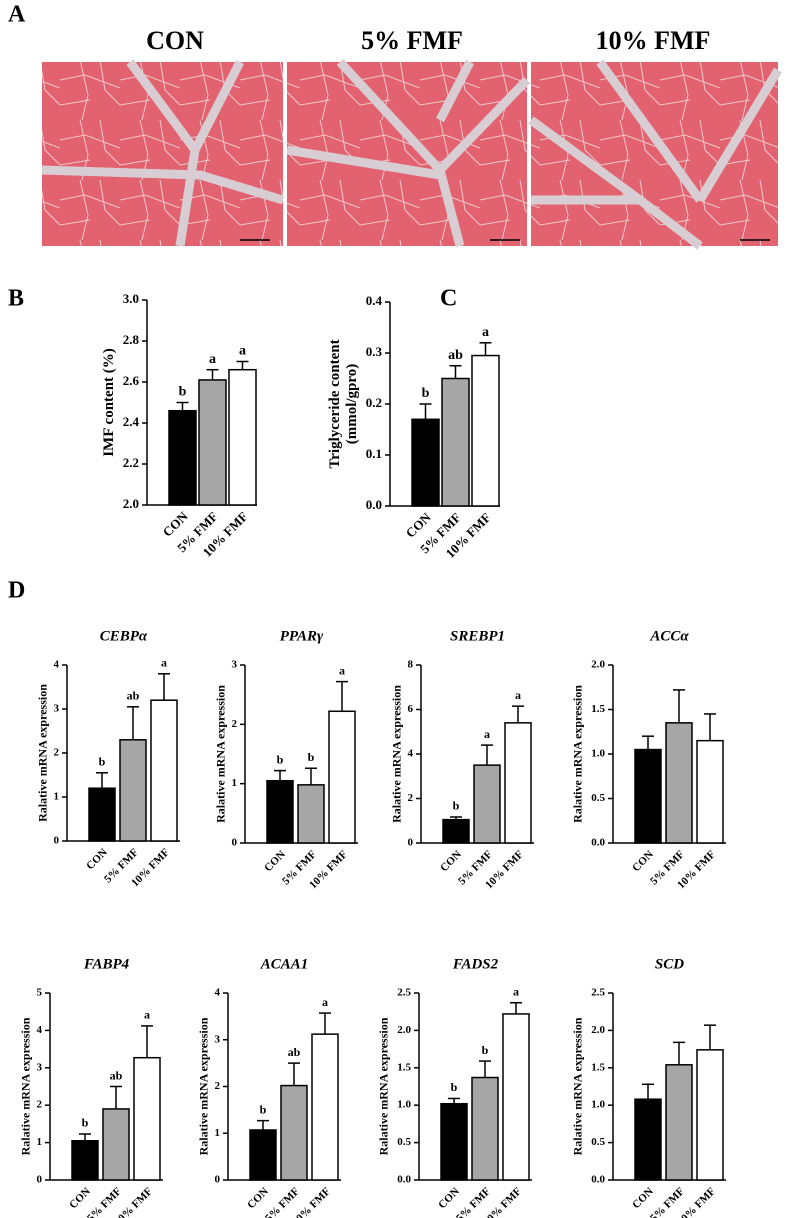 This screenshot has height=1218, width=789. Describe the element at coordinates (131, 462) in the screenshot. I see `y-tick-label: 2.2` at that location.